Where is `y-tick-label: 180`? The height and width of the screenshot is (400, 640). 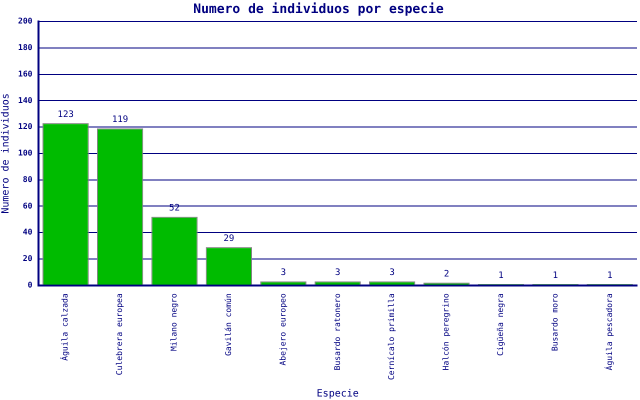
y-tick-label: 180 is located at coordinates (25, 47).